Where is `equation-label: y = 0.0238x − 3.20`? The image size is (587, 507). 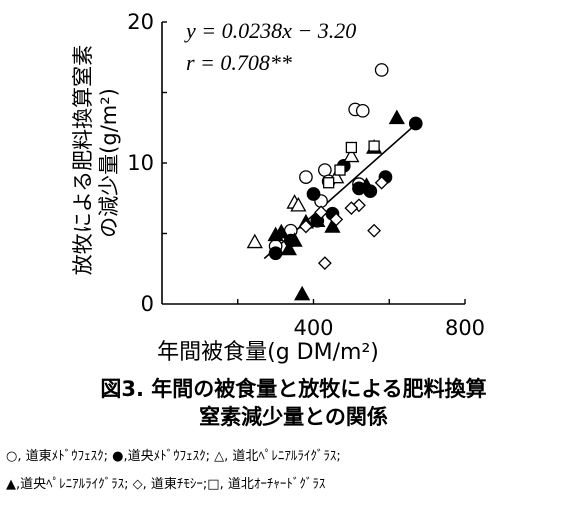 equation-label: y = 0.0238x − 3.20 is located at coordinates (270, 30).